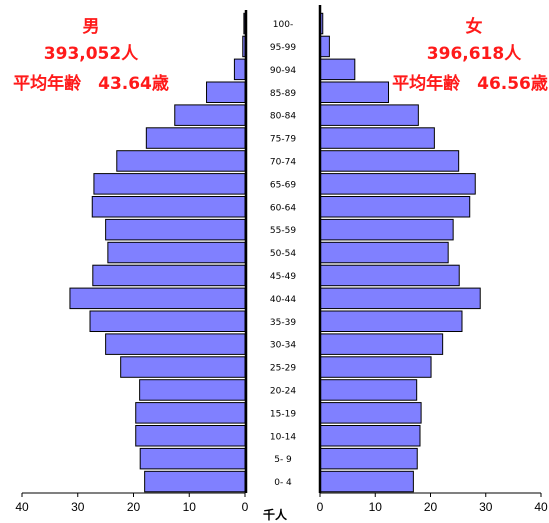 Image resolution: width=549 pixels, height=523 pixels. What do you see at coordinates (283, 25) in the screenshot?
I see `age-group-label: 100-` at bounding box center [283, 25].